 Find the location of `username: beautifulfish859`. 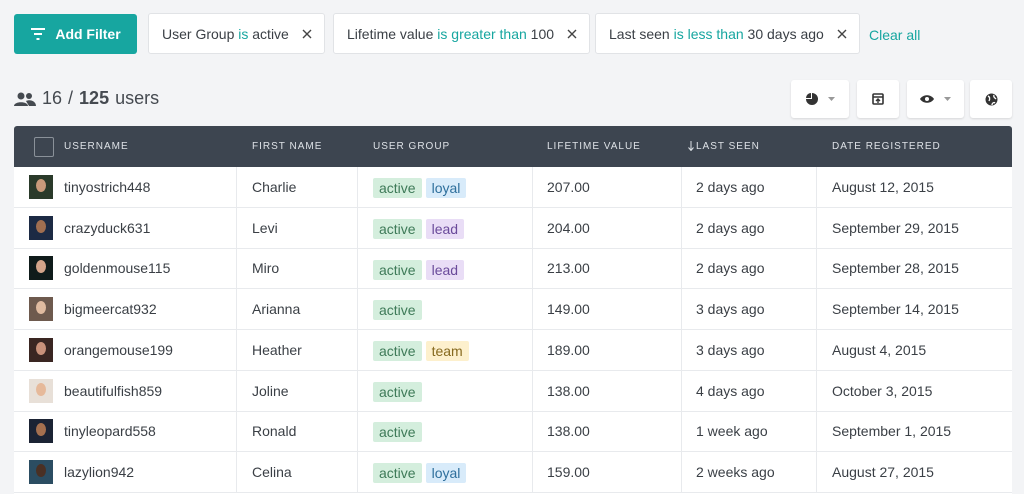

username: beautifulfish859 is located at coordinates (113, 390).